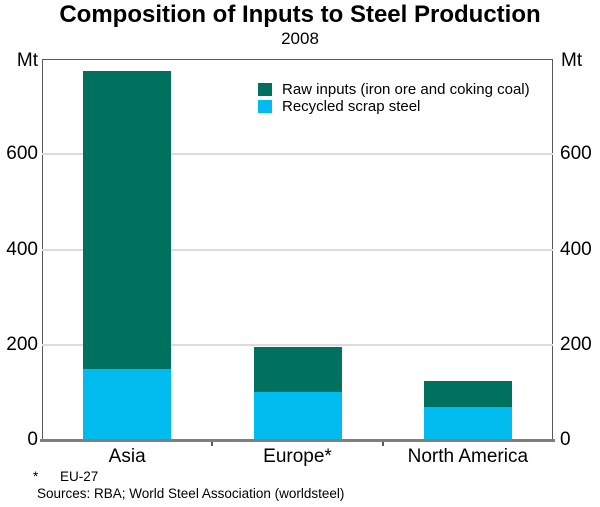  What do you see at coordinates (22, 249) in the screenshot?
I see `y-tick-label-left-400: 400` at bounding box center [22, 249].